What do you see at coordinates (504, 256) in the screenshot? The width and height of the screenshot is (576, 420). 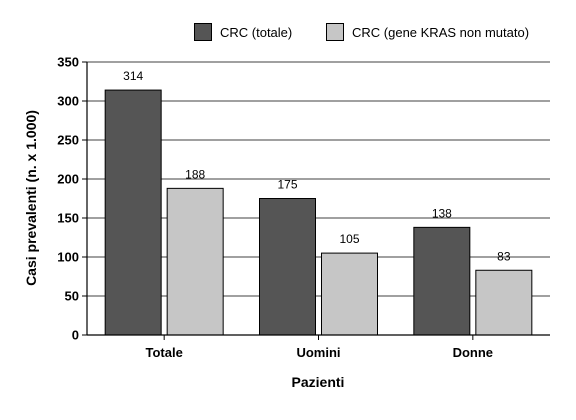 I see `data-label-series-2-2: 83` at bounding box center [504, 256].